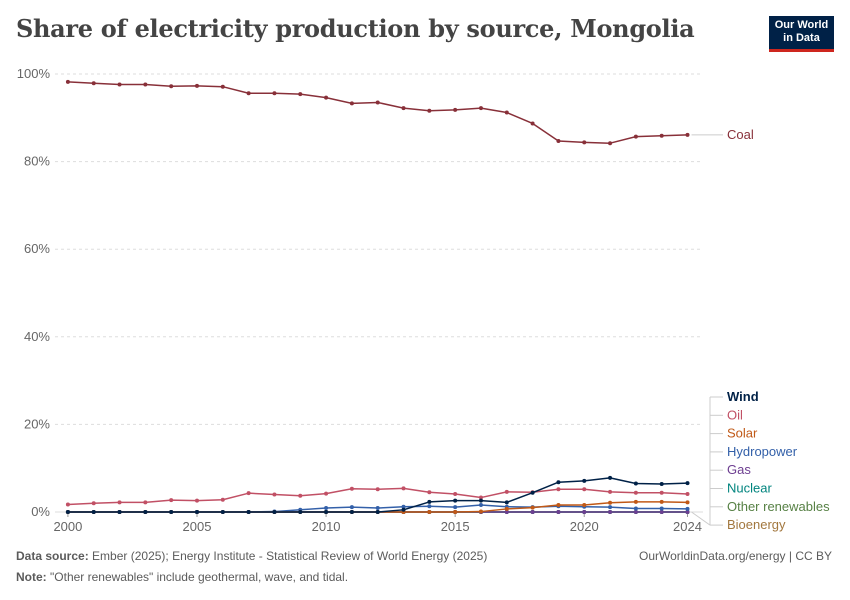 The height and width of the screenshot is (600, 850). What do you see at coordinates (778, 506) in the screenshot?
I see `legend-label-other-renewables: Other renewables` at bounding box center [778, 506].